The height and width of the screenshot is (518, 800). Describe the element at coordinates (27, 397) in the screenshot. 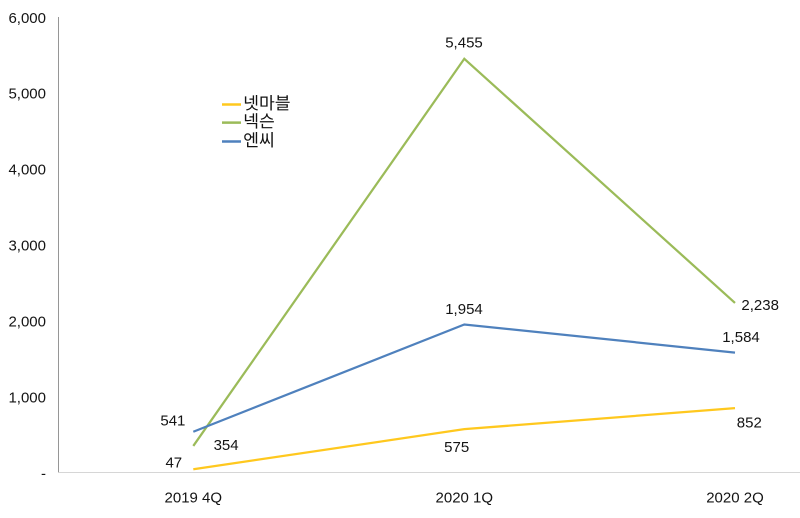

I see `svg-text: 1,000` at that location.